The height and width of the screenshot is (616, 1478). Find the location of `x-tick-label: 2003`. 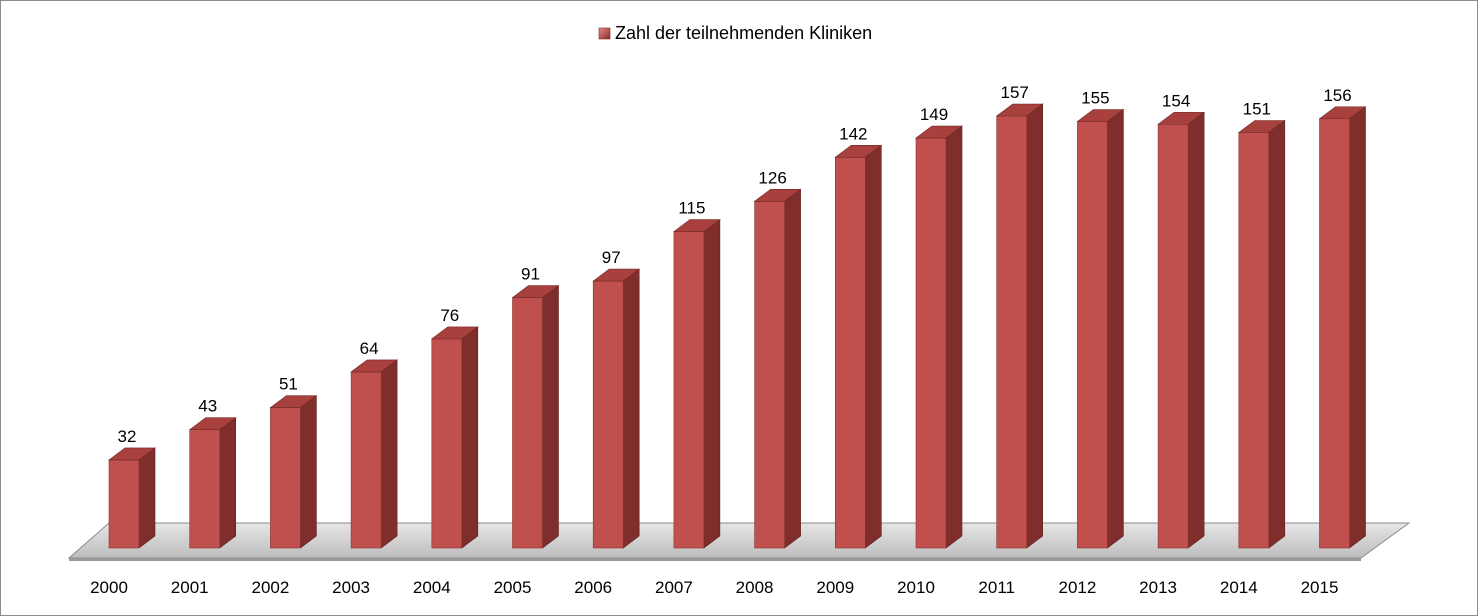

x-tick-label: 2003 is located at coordinates (351, 587).